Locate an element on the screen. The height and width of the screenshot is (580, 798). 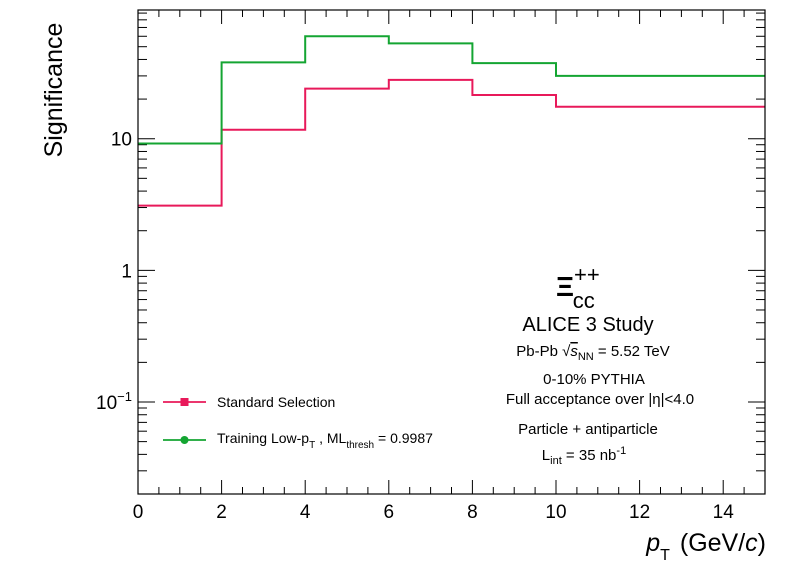
legend-marker-circle is located at coordinates (184, 440).